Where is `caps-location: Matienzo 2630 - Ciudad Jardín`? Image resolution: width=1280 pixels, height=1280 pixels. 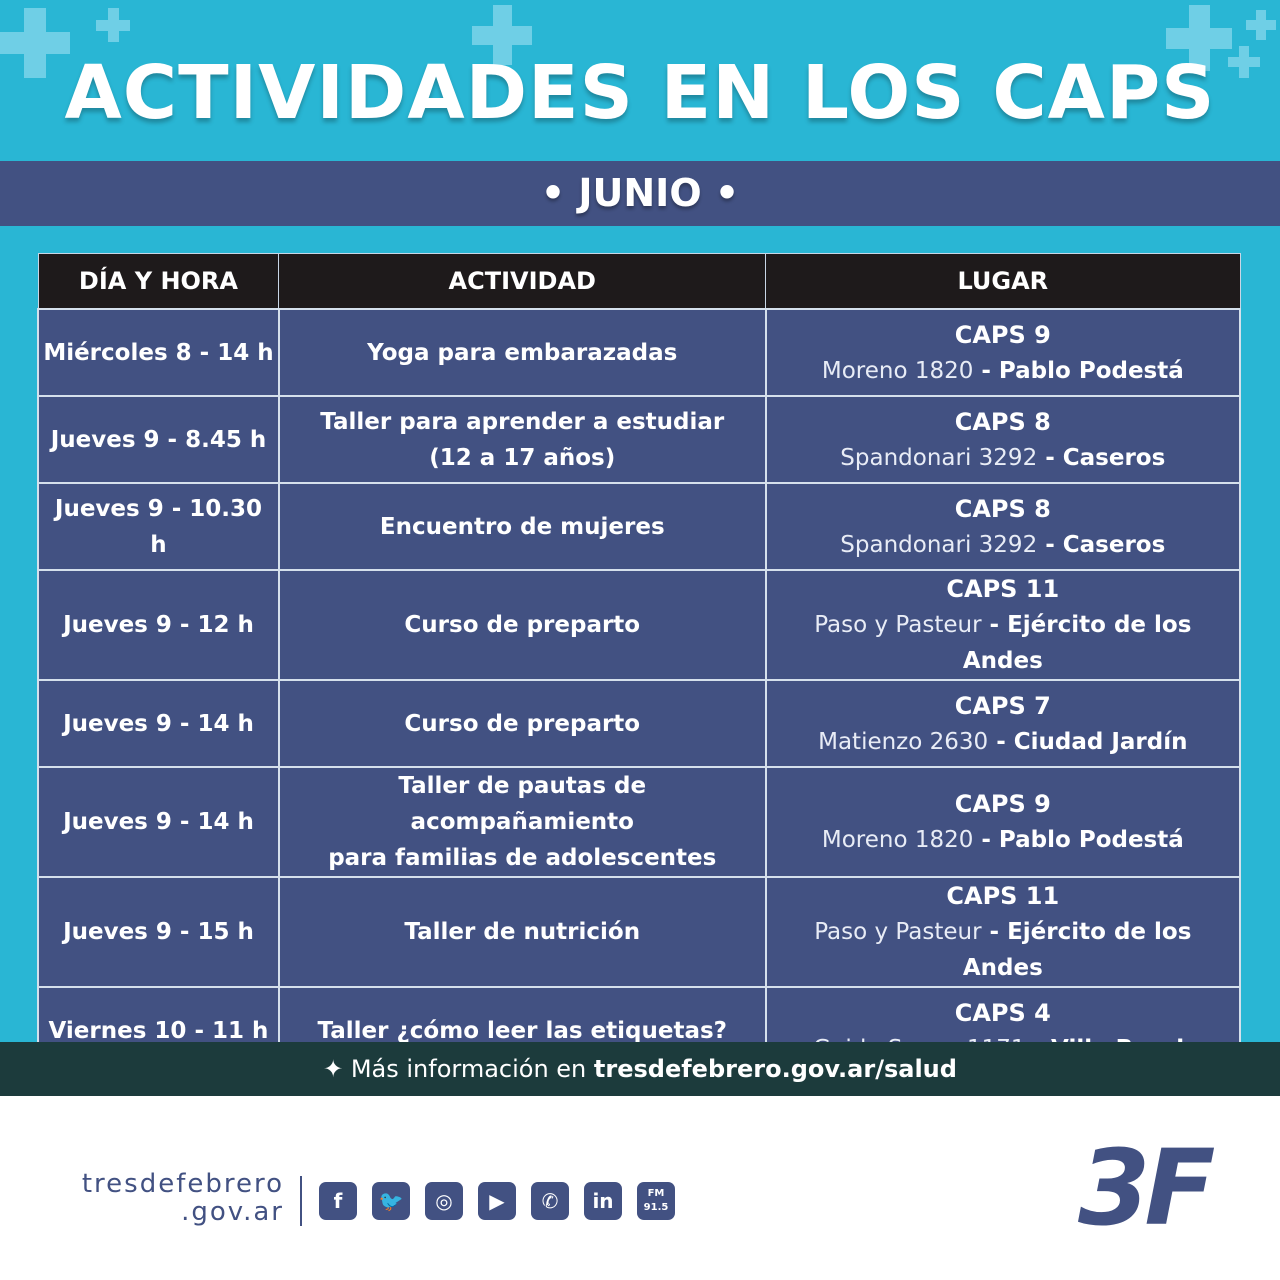 caps-location: Matienzo 2630 - Ciudad Jardín is located at coordinates (1003, 742).